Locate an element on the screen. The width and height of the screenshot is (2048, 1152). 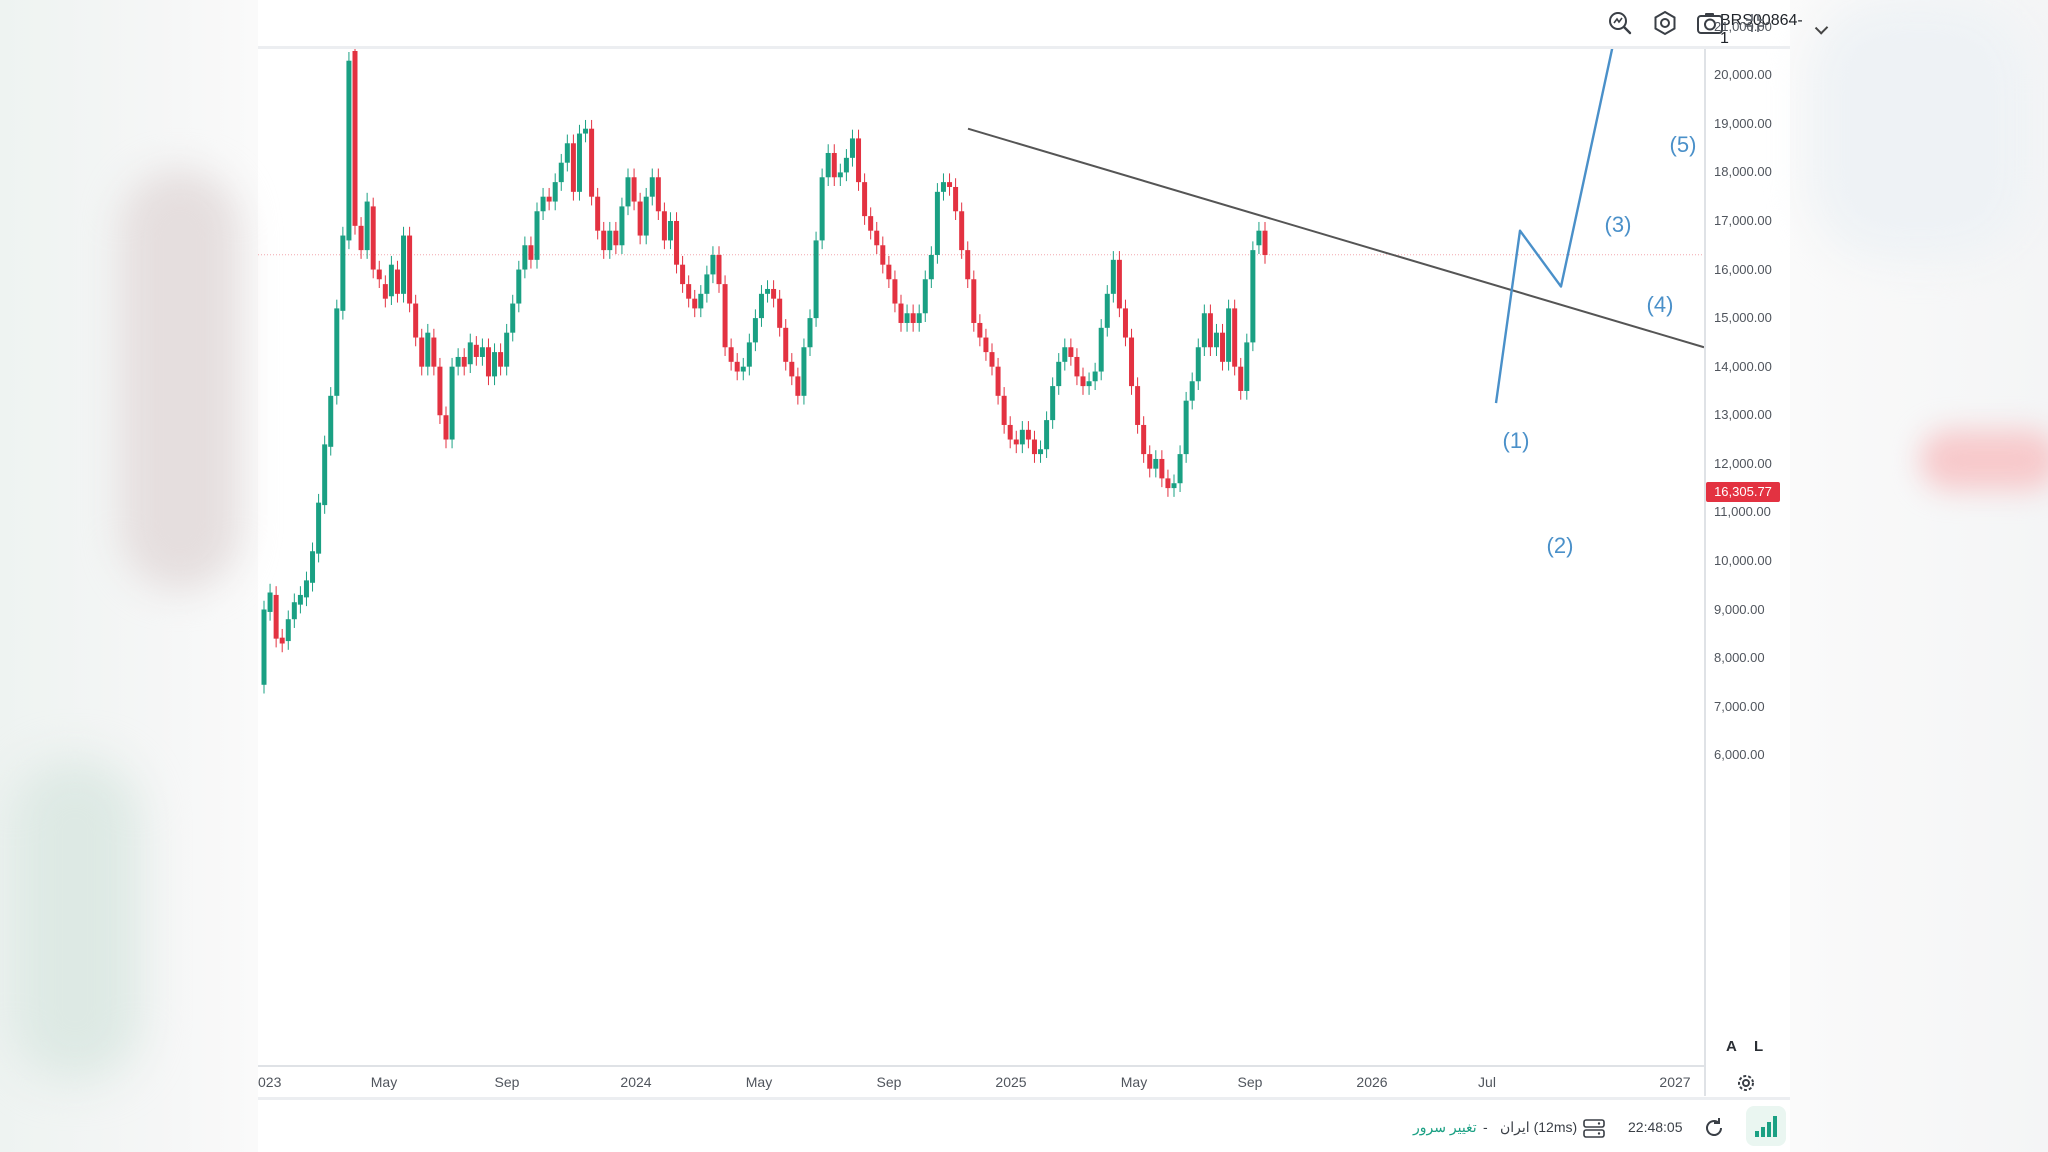
price-tick-label: 8,000.00 is located at coordinates (1739, 658).